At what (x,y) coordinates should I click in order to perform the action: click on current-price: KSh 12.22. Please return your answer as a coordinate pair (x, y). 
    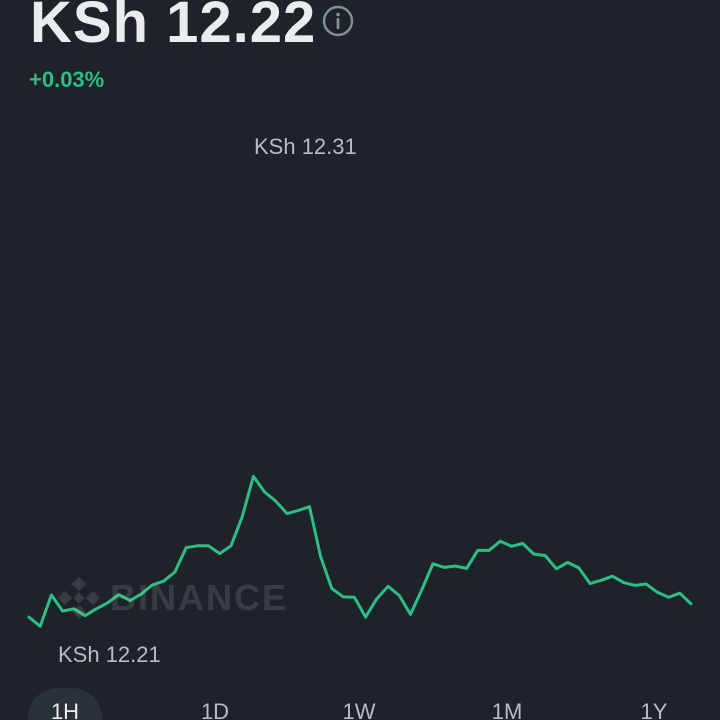
    Looking at the image, I should click on (173, 27).